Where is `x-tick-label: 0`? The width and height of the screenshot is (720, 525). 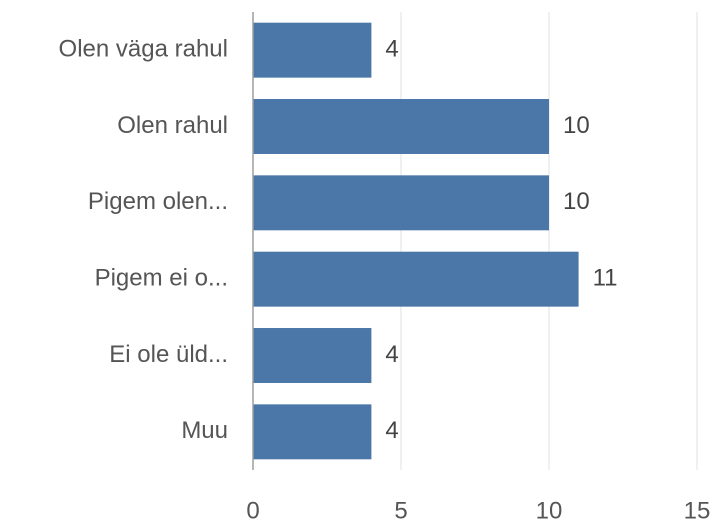
x-tick-label: 0 is located at coordinates (252, 510).